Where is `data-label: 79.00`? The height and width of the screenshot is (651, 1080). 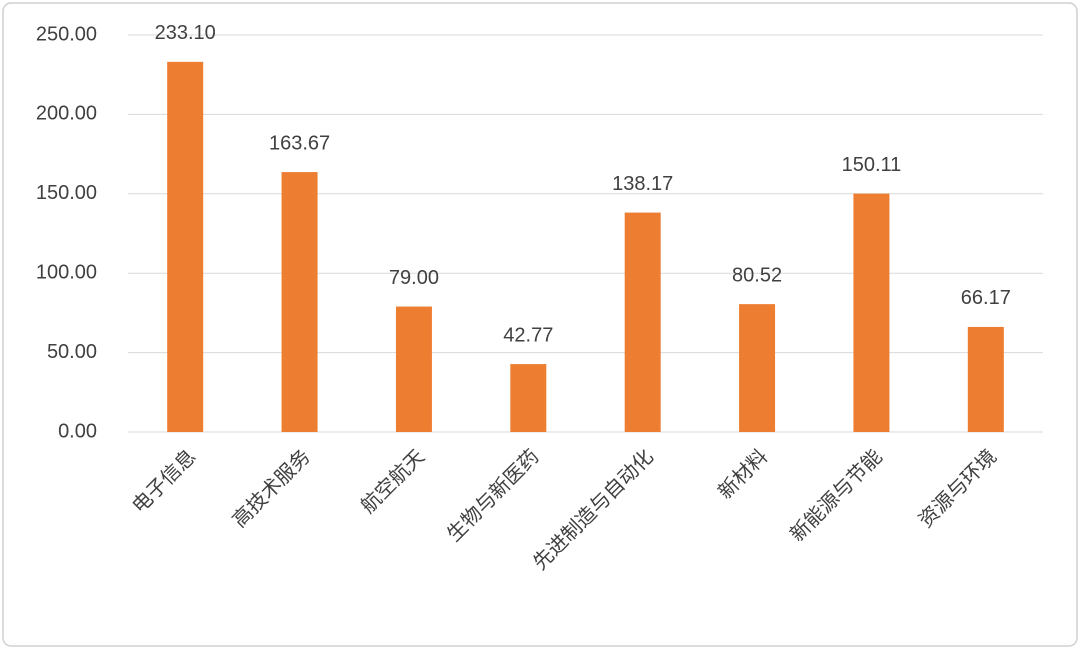 data-label: 79.00 is located at coordinates (414, 278).